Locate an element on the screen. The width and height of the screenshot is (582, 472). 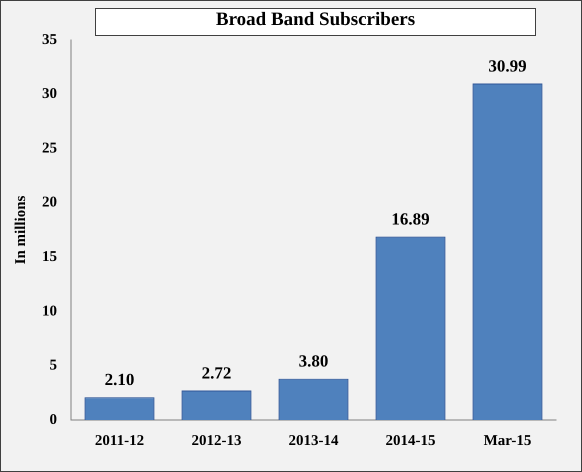
y-tick-label: 20 is located at coordinates (49, 202).